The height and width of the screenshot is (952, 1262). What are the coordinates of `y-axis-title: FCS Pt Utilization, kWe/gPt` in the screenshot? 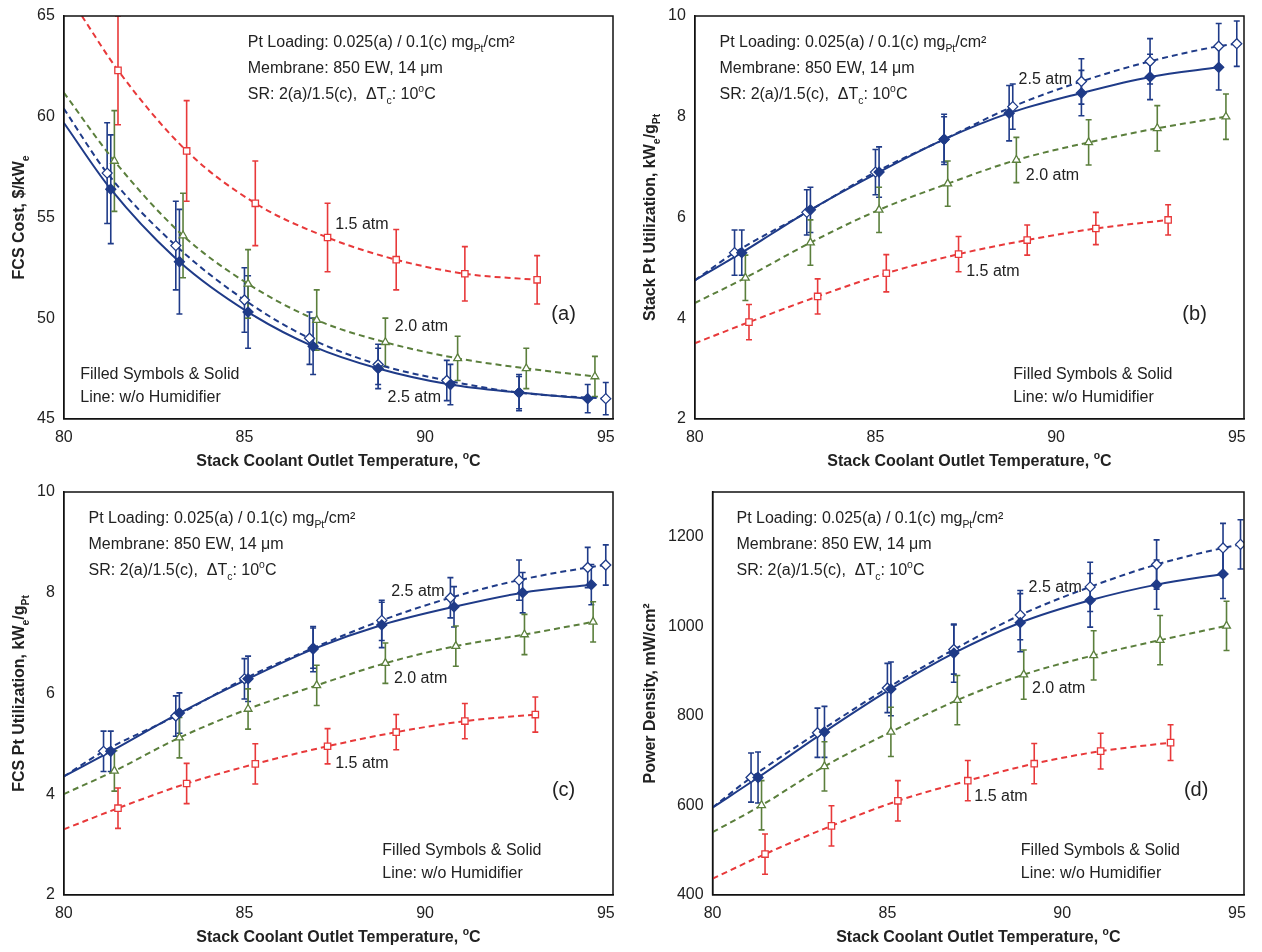 It's located at (20, 693).